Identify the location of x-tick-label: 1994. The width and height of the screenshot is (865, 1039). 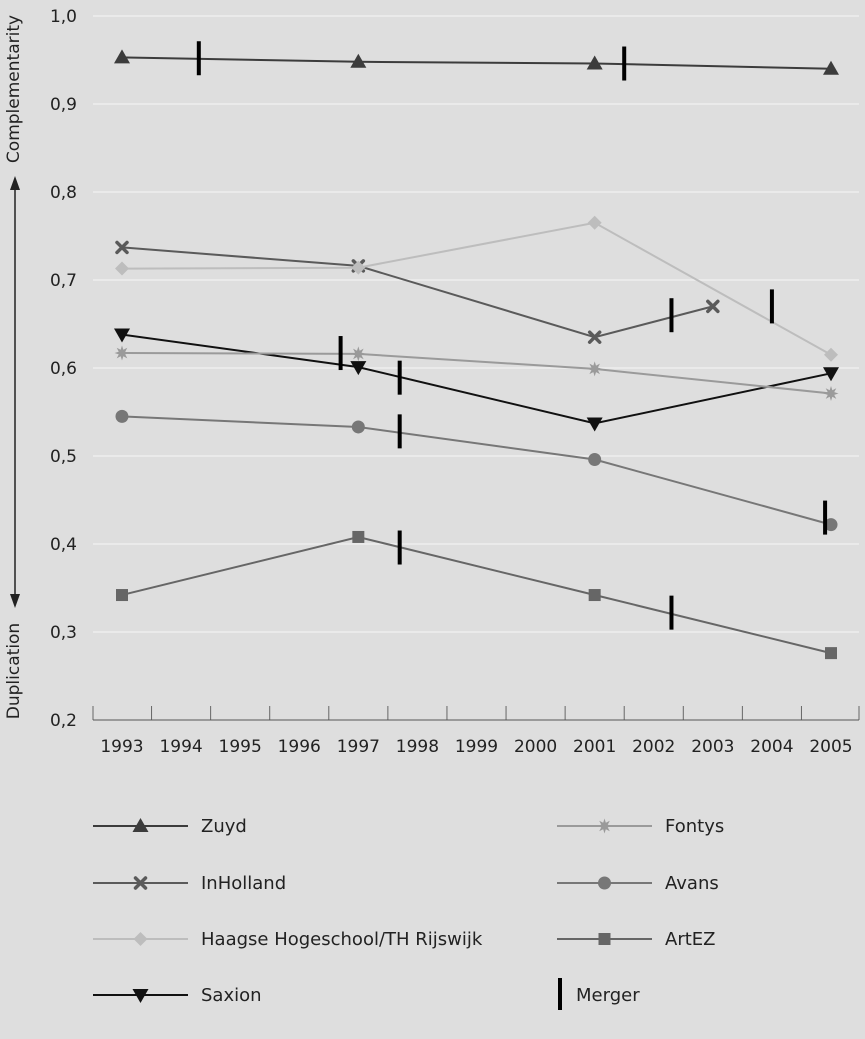
(180, 747).